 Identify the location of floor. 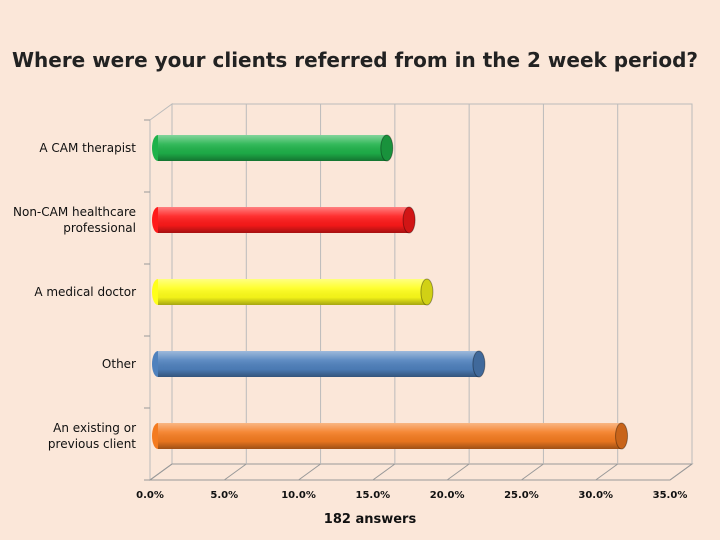
(421, 472).